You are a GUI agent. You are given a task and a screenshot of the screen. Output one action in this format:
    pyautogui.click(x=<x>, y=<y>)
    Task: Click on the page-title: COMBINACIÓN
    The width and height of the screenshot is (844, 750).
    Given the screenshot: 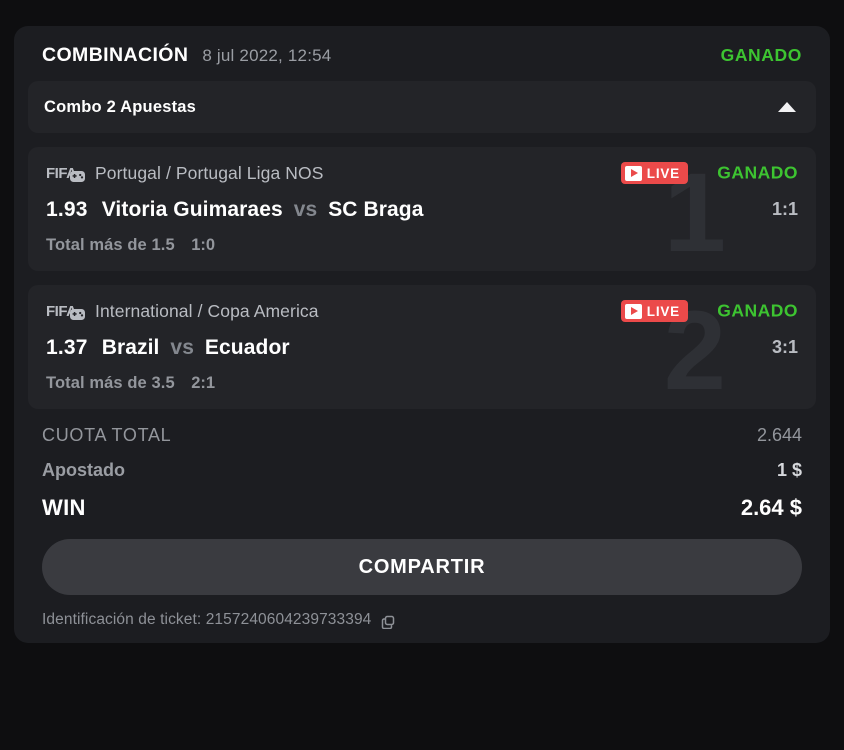 What is the action you would take?
    pyautogui.click(x=115, y=55)
    